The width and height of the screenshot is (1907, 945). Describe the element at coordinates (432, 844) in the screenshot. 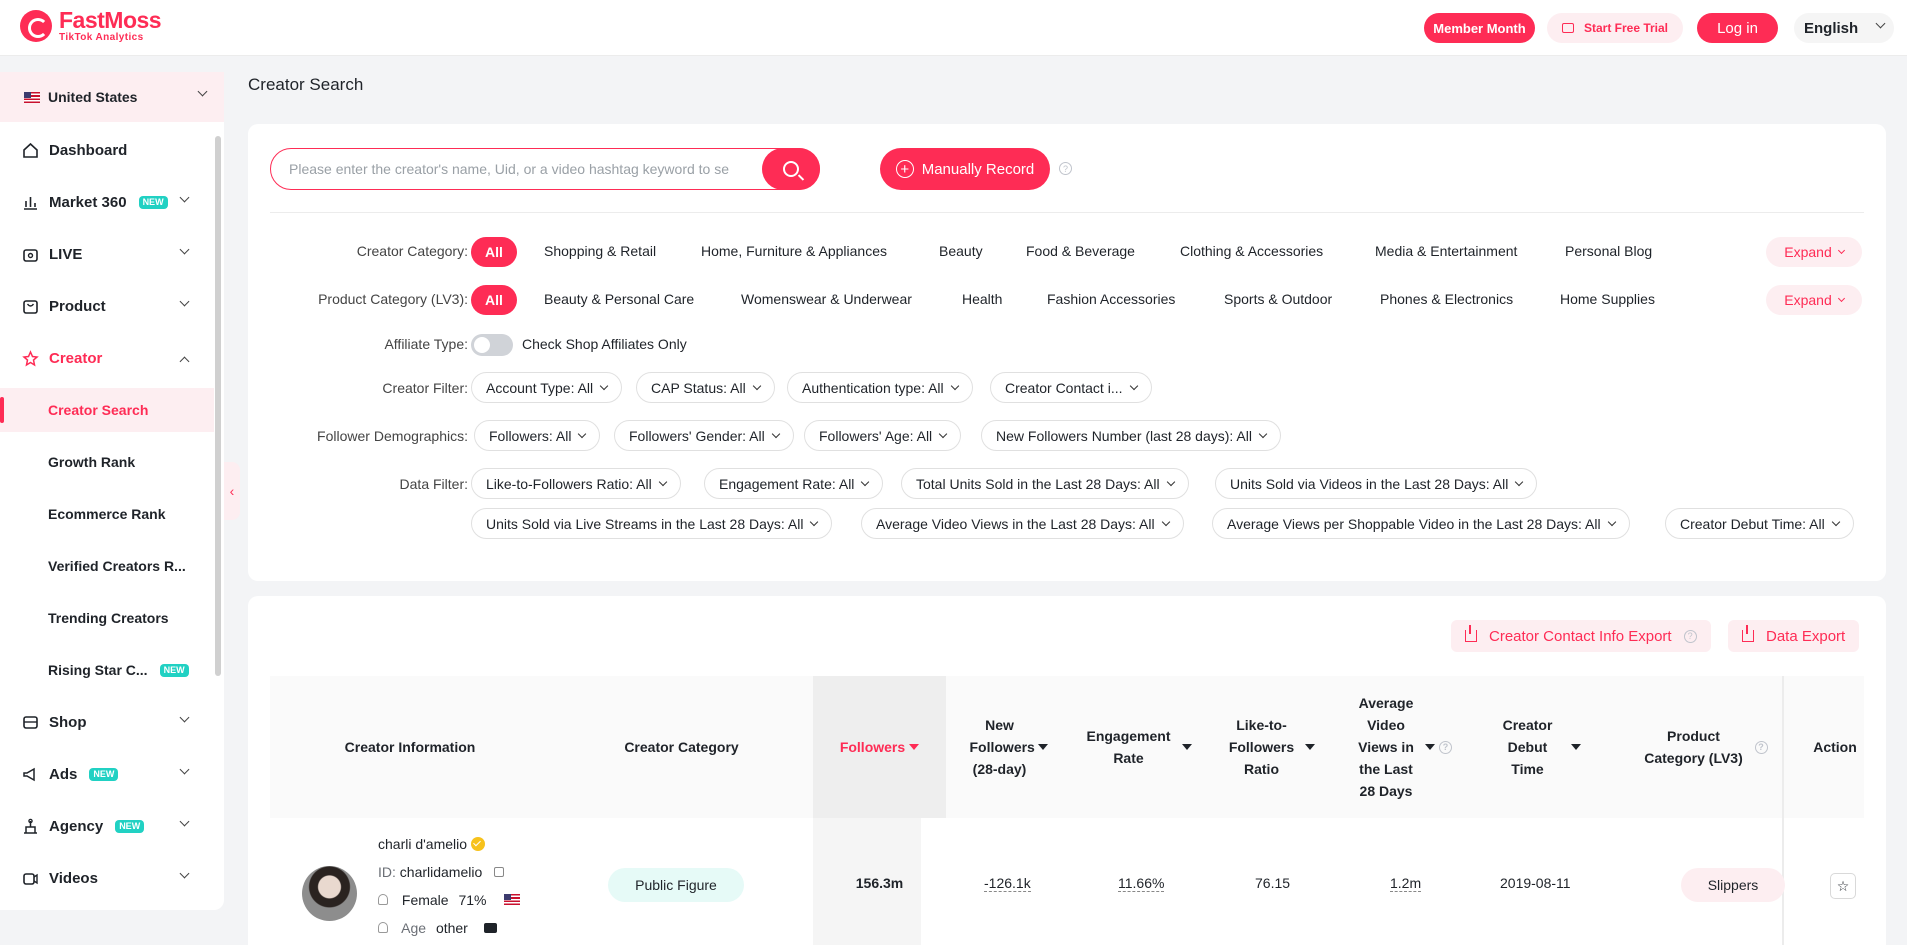

I see `creator-name: charli d'amelio` at that location.